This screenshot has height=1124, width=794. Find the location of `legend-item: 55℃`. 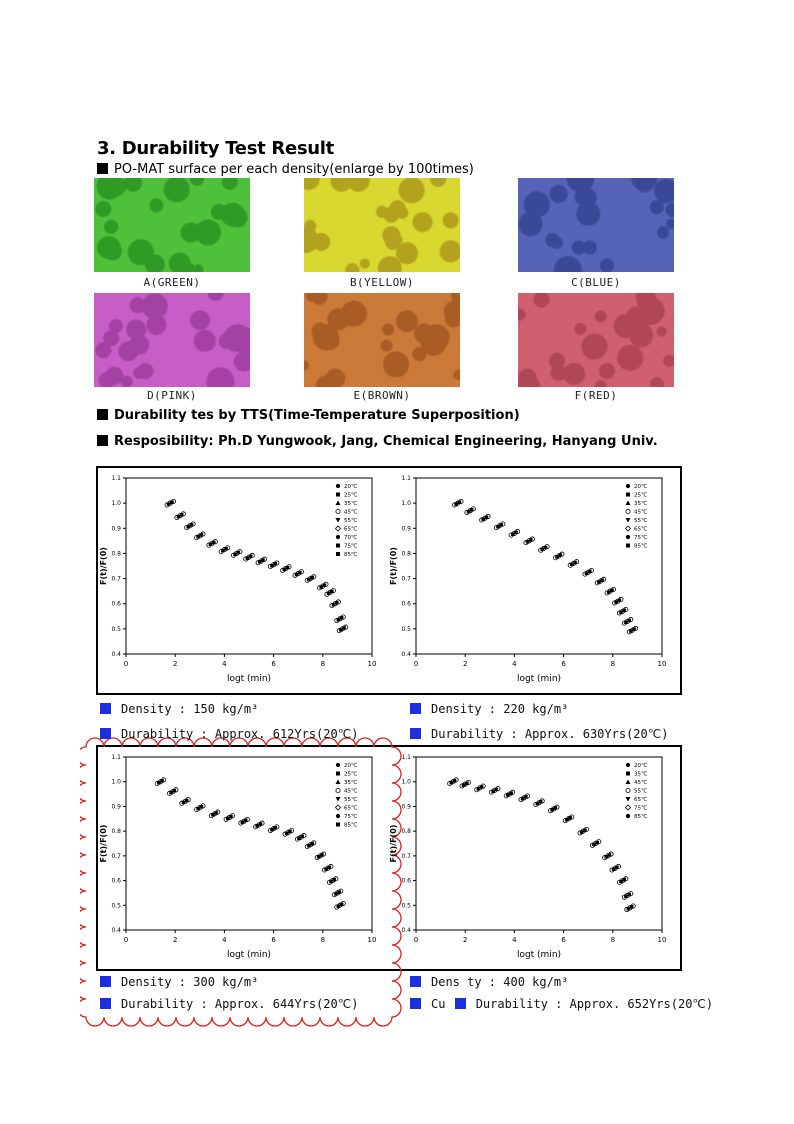

legend-item: 55℃ is located at coordinates (636, 791).